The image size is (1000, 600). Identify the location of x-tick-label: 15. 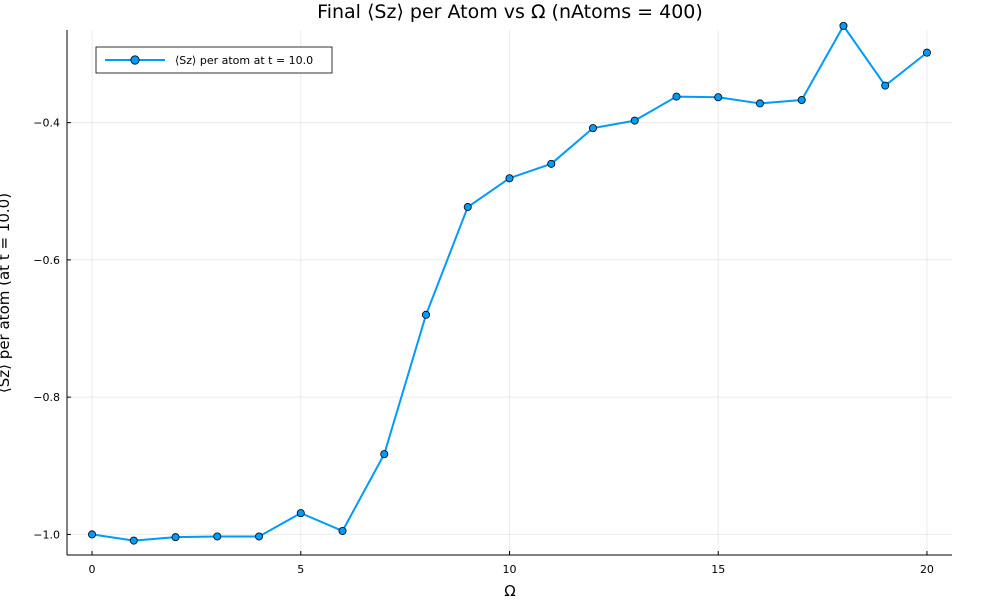
(718, 569).